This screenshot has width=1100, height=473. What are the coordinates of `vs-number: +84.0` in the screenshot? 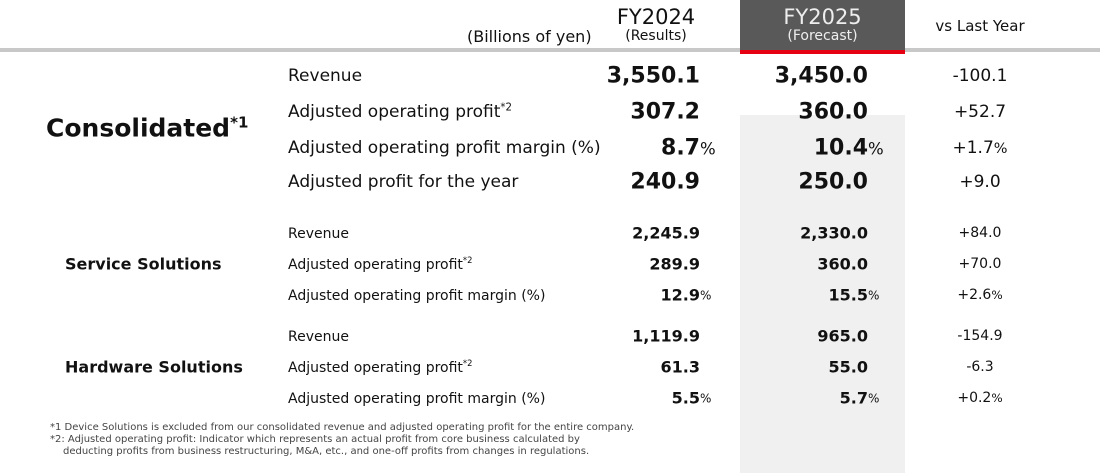 It's located at (980, 233).